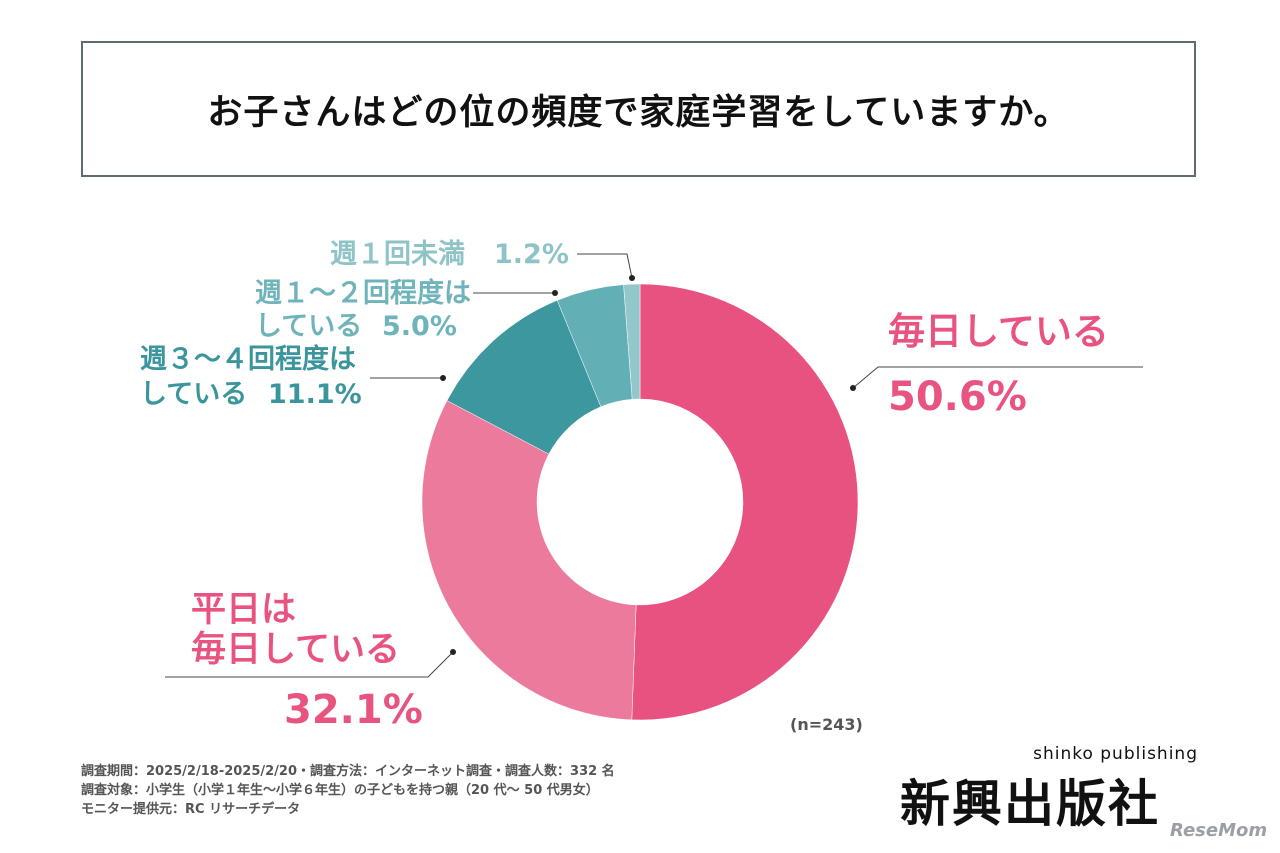 This screenshot has height=853, width=1280. I want to click on leader-dot-w34, so click(443, 378).